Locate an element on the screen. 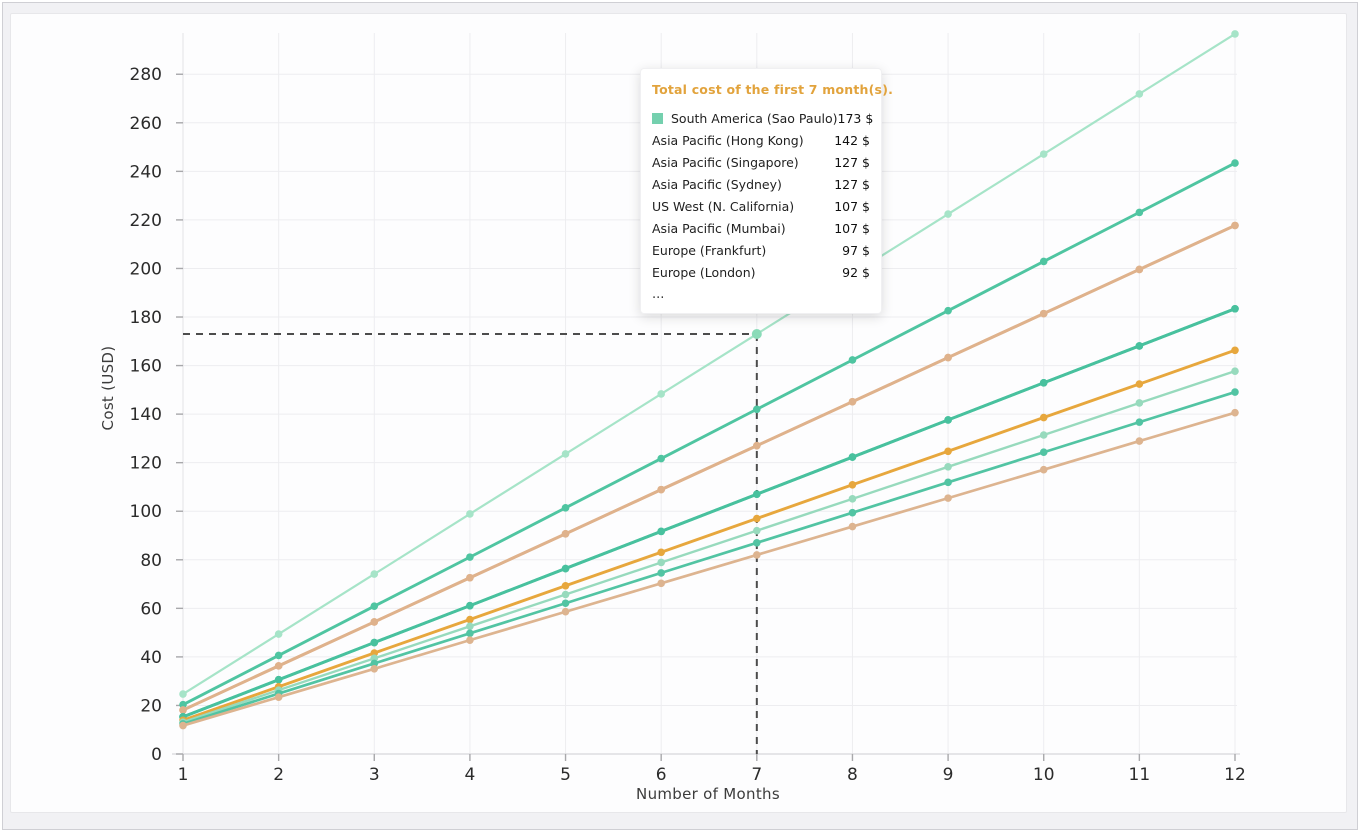  y-tick-label: 280 is located at coordinates (146, 75).